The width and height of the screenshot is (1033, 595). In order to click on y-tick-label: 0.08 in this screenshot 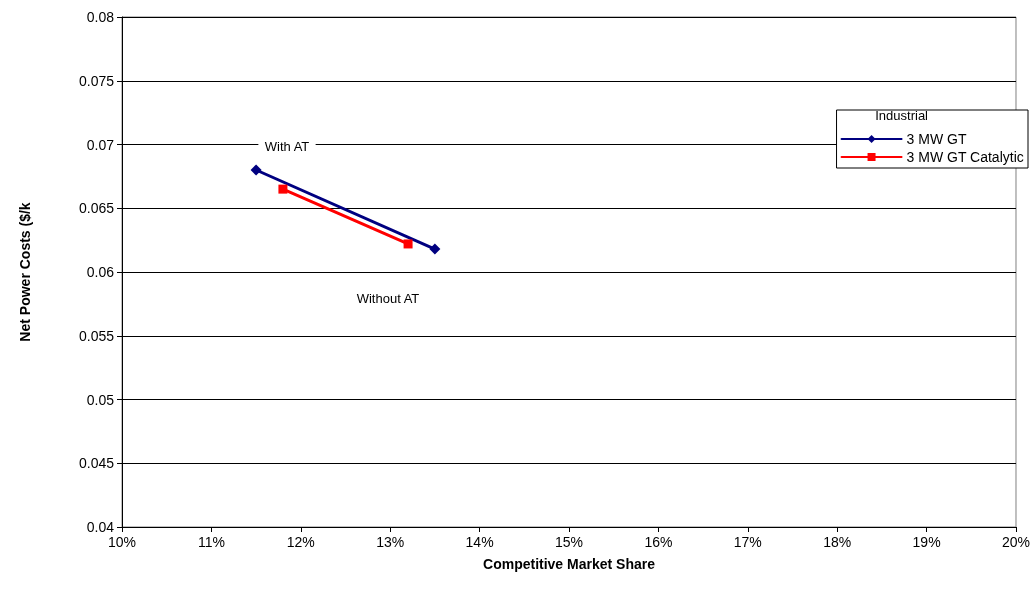, I will do `click(100, 17)`.